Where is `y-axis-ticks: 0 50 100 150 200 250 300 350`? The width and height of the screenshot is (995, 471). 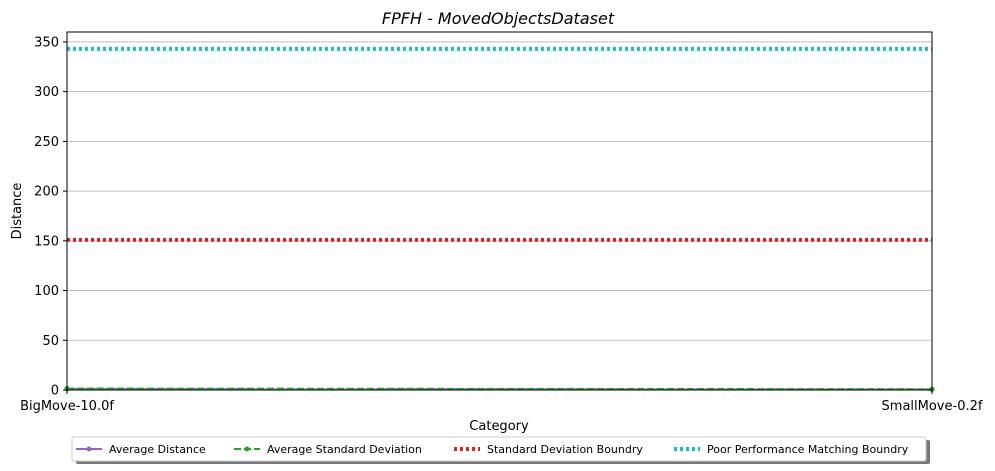 y-axis-ticks: 0 50 100 150 200 250 300 350 is located at coordinates (50, 217).